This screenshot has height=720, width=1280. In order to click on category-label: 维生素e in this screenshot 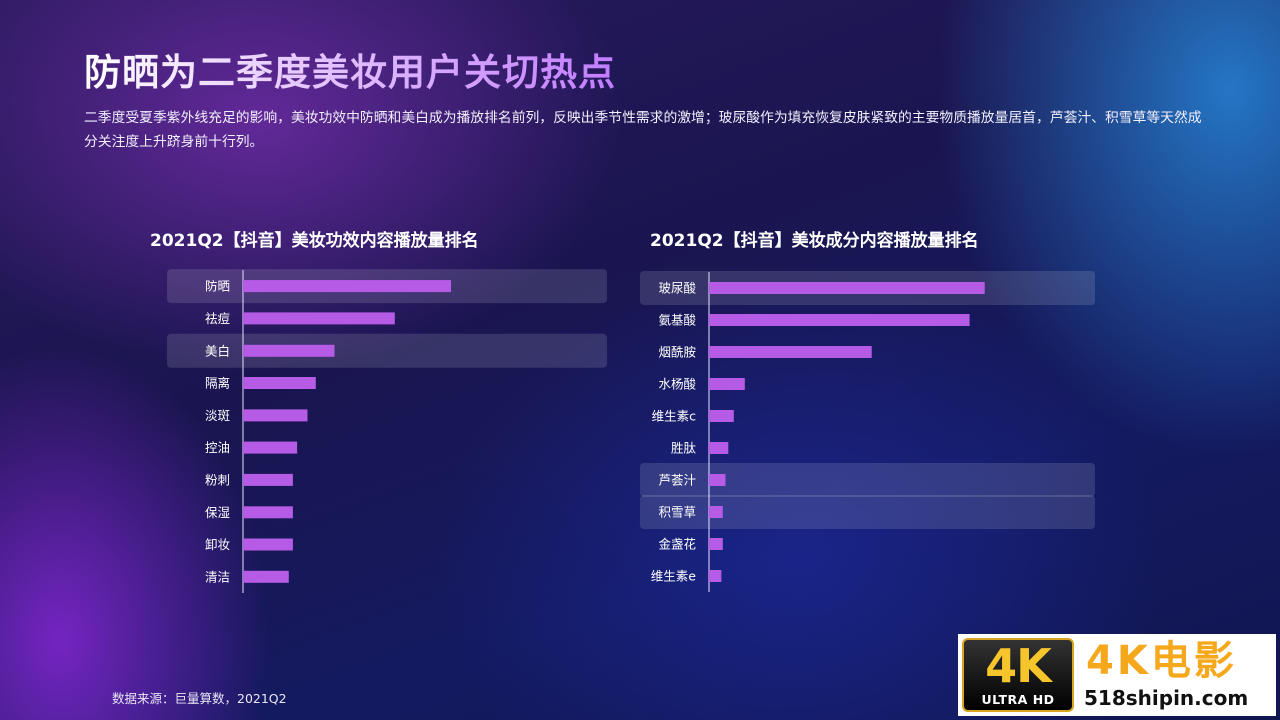, I will do `click(674, 576)`.